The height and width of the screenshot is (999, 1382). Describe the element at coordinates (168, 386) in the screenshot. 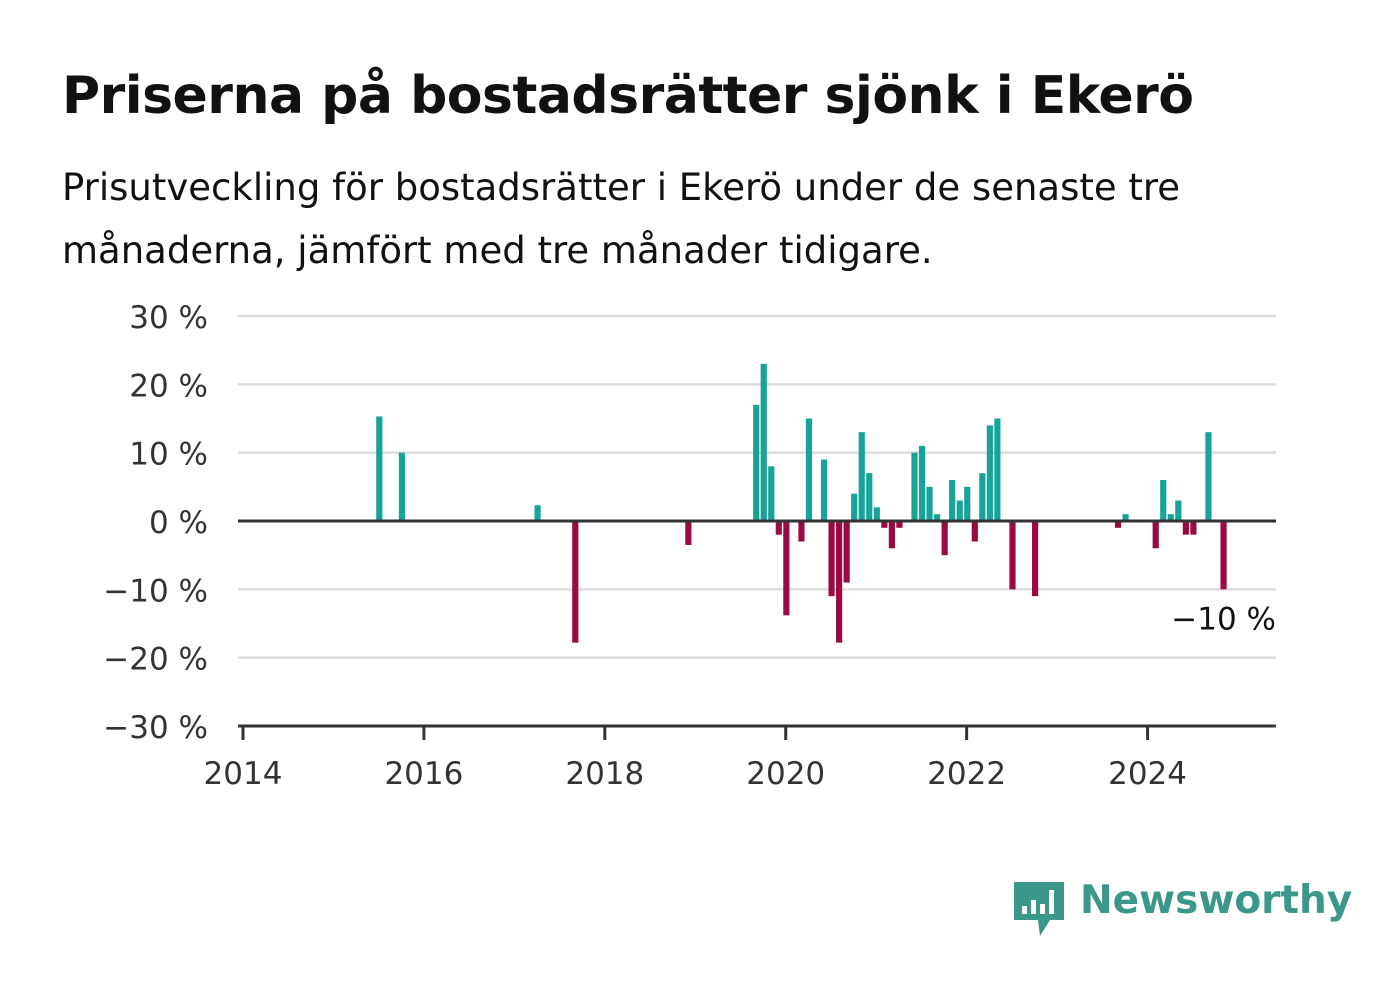

I see `y-tick-label: 20 %` at that location.